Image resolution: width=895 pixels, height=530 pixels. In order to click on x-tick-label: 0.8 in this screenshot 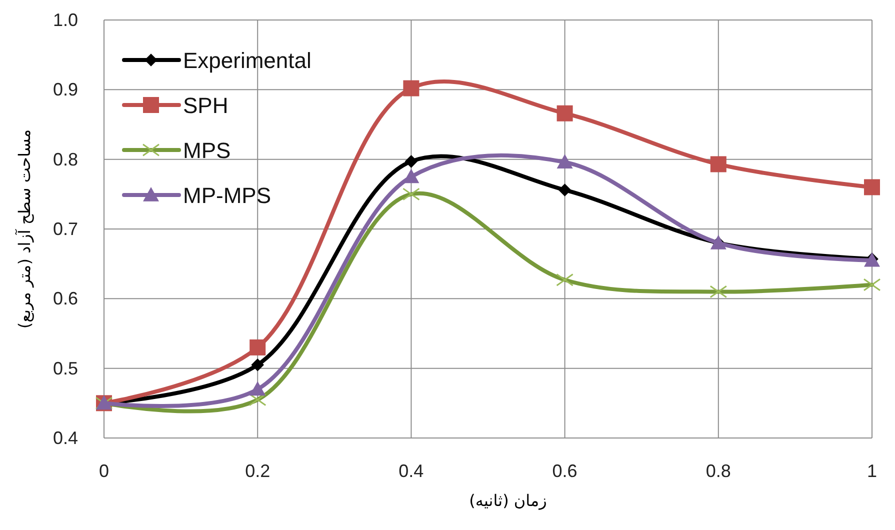, I will do `click(718, 471)`.